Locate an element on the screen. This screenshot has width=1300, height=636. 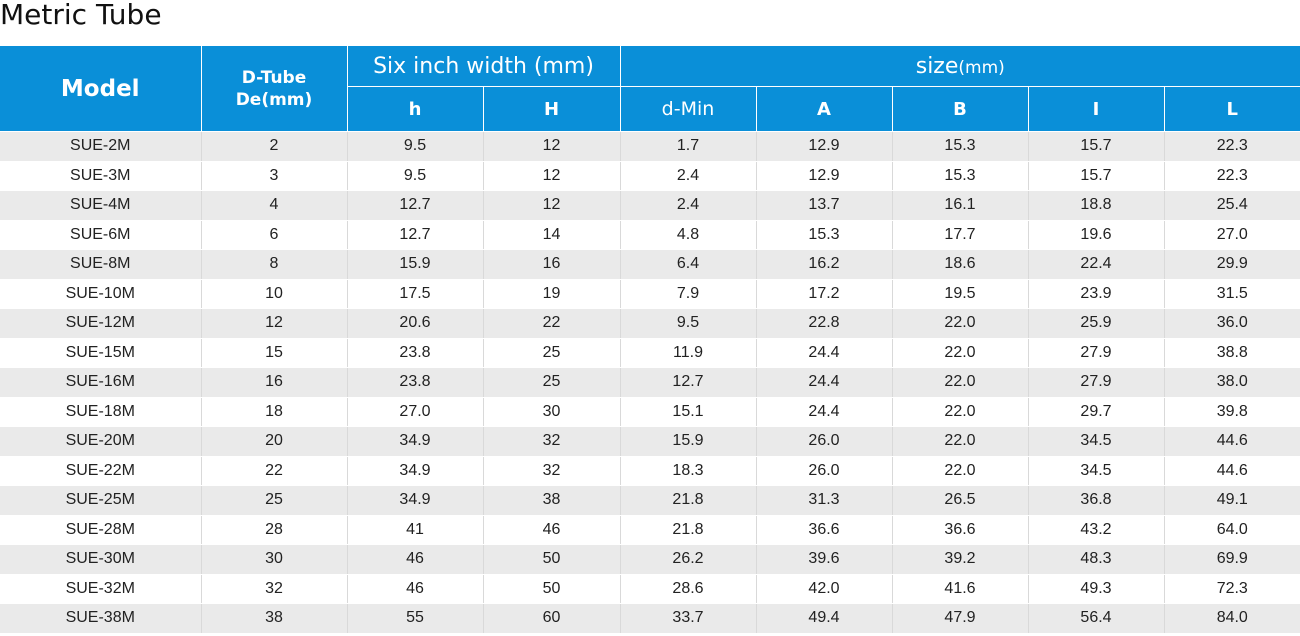
cell-b: 15.3 is located at coordinates (960, 176).